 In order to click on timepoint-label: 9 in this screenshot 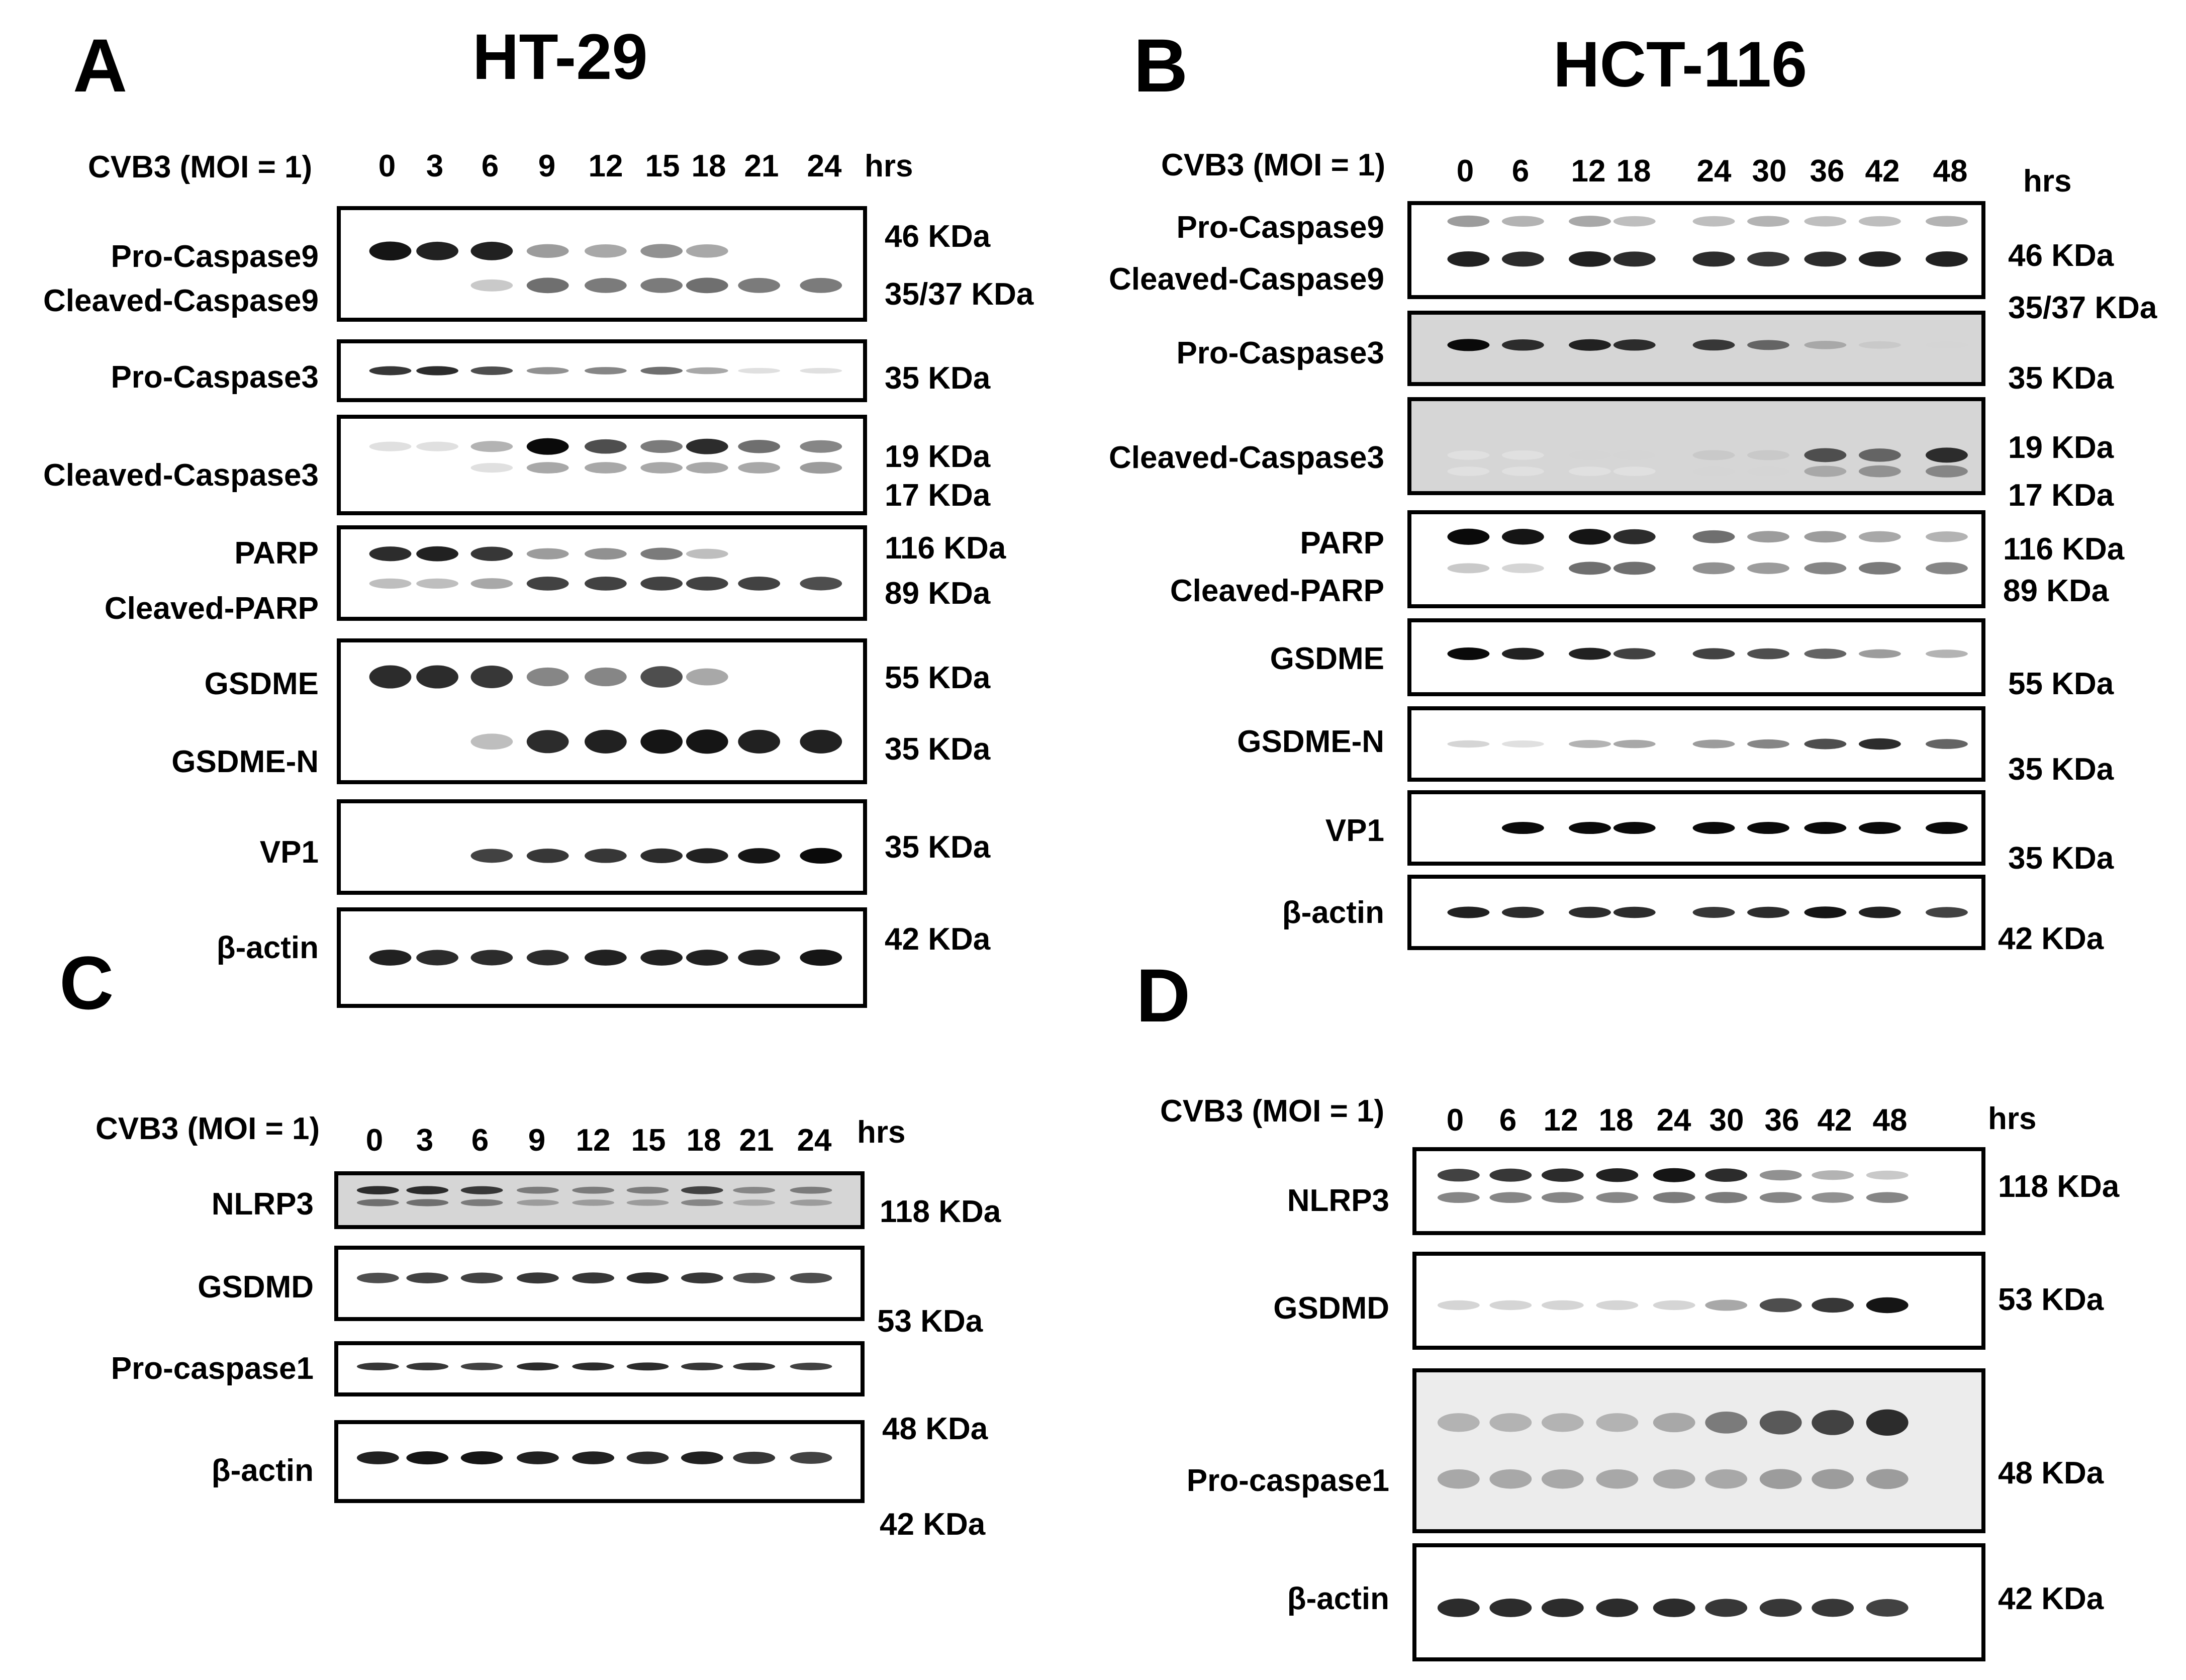, I will do `click(547, 166)`.